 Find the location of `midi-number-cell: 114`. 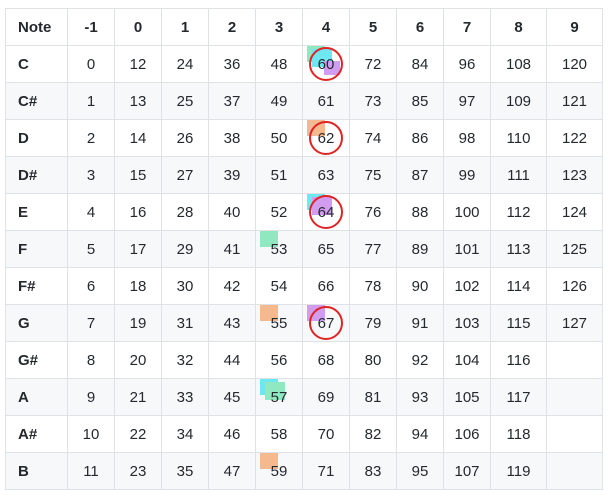

midi-number-cell: 114 is located at coordinates (518, 286).